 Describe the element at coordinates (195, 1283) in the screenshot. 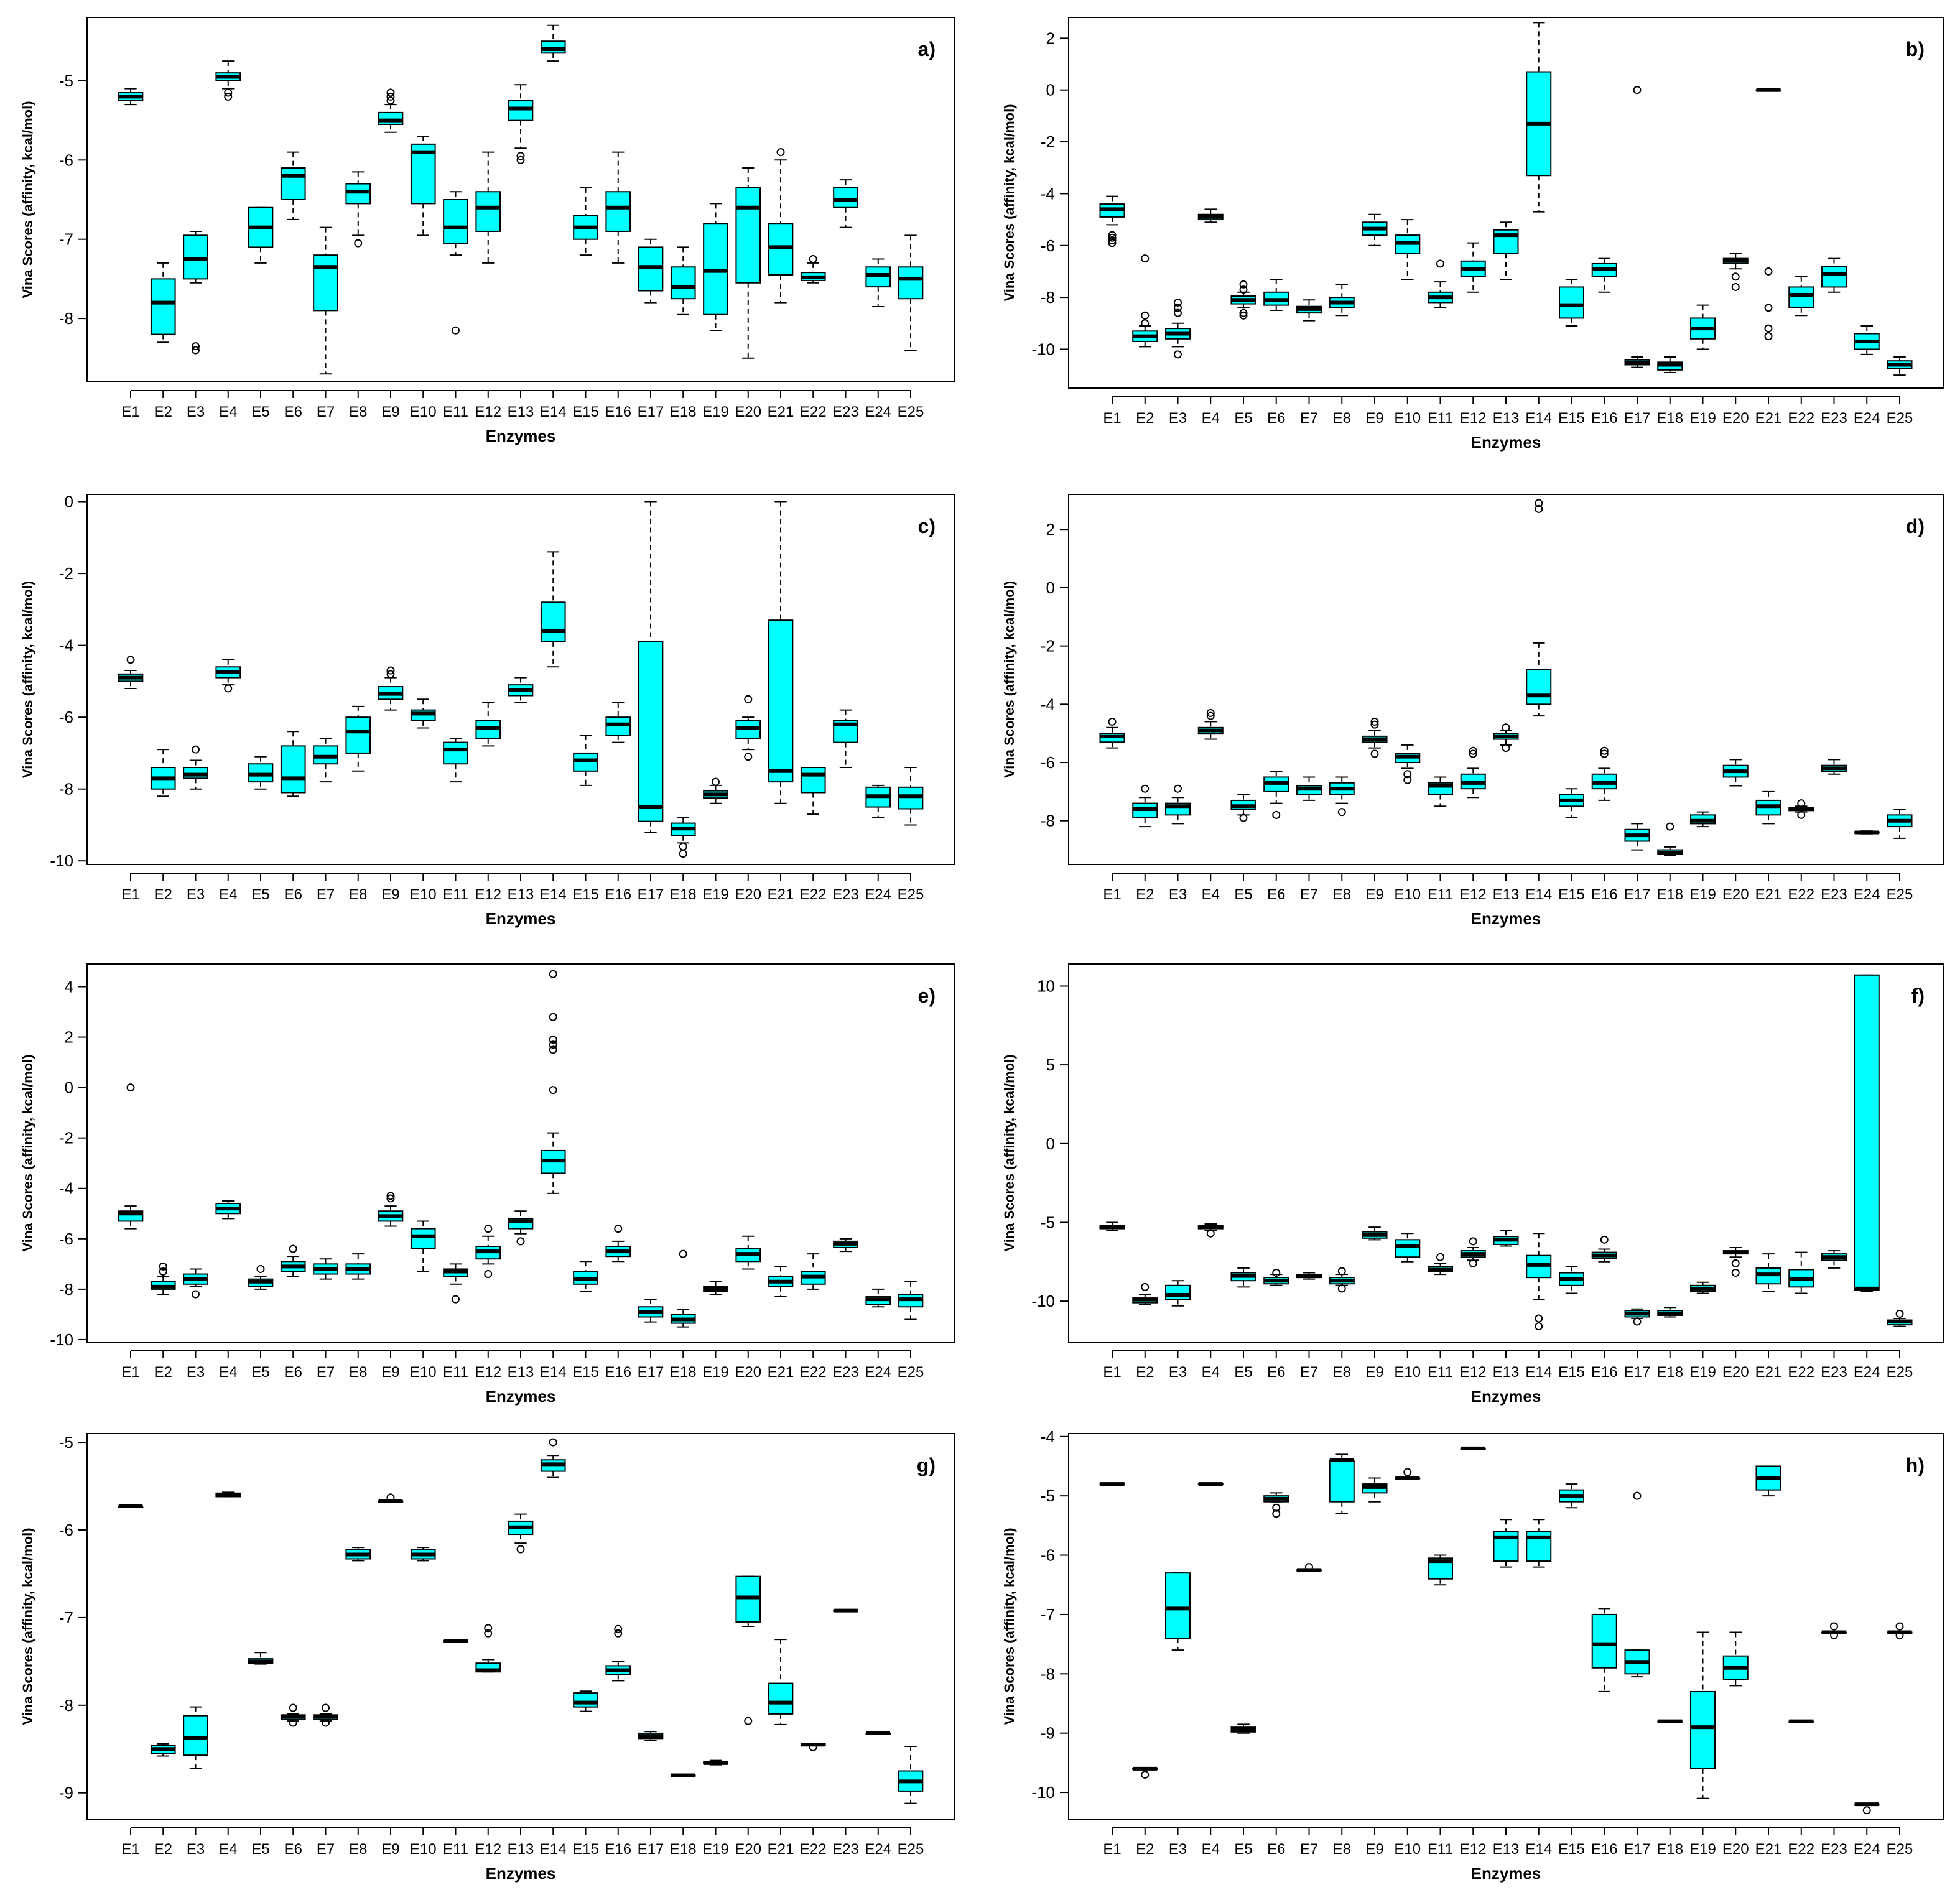

I see `box-E3` at that location.